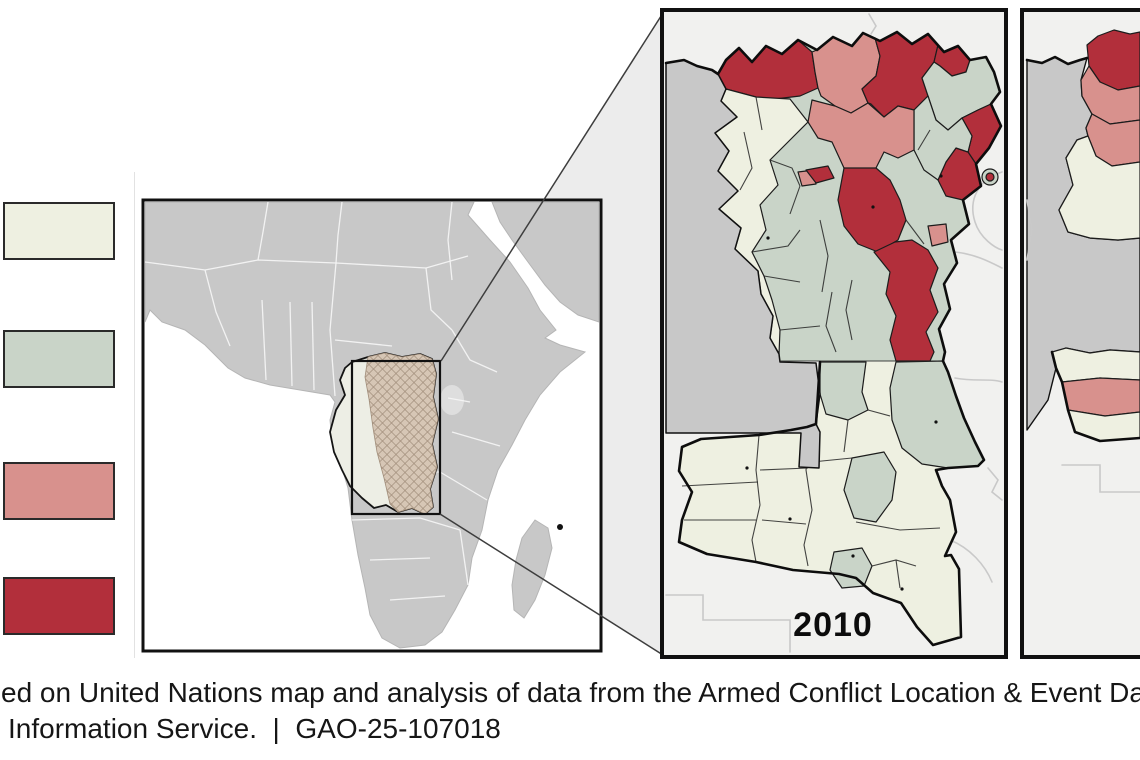 The image size is (1140, 760). What do you see at coordinates (833, 625) in the screenshot?
I see `year-label-2010: 2010` at bounding box center [833, 625].